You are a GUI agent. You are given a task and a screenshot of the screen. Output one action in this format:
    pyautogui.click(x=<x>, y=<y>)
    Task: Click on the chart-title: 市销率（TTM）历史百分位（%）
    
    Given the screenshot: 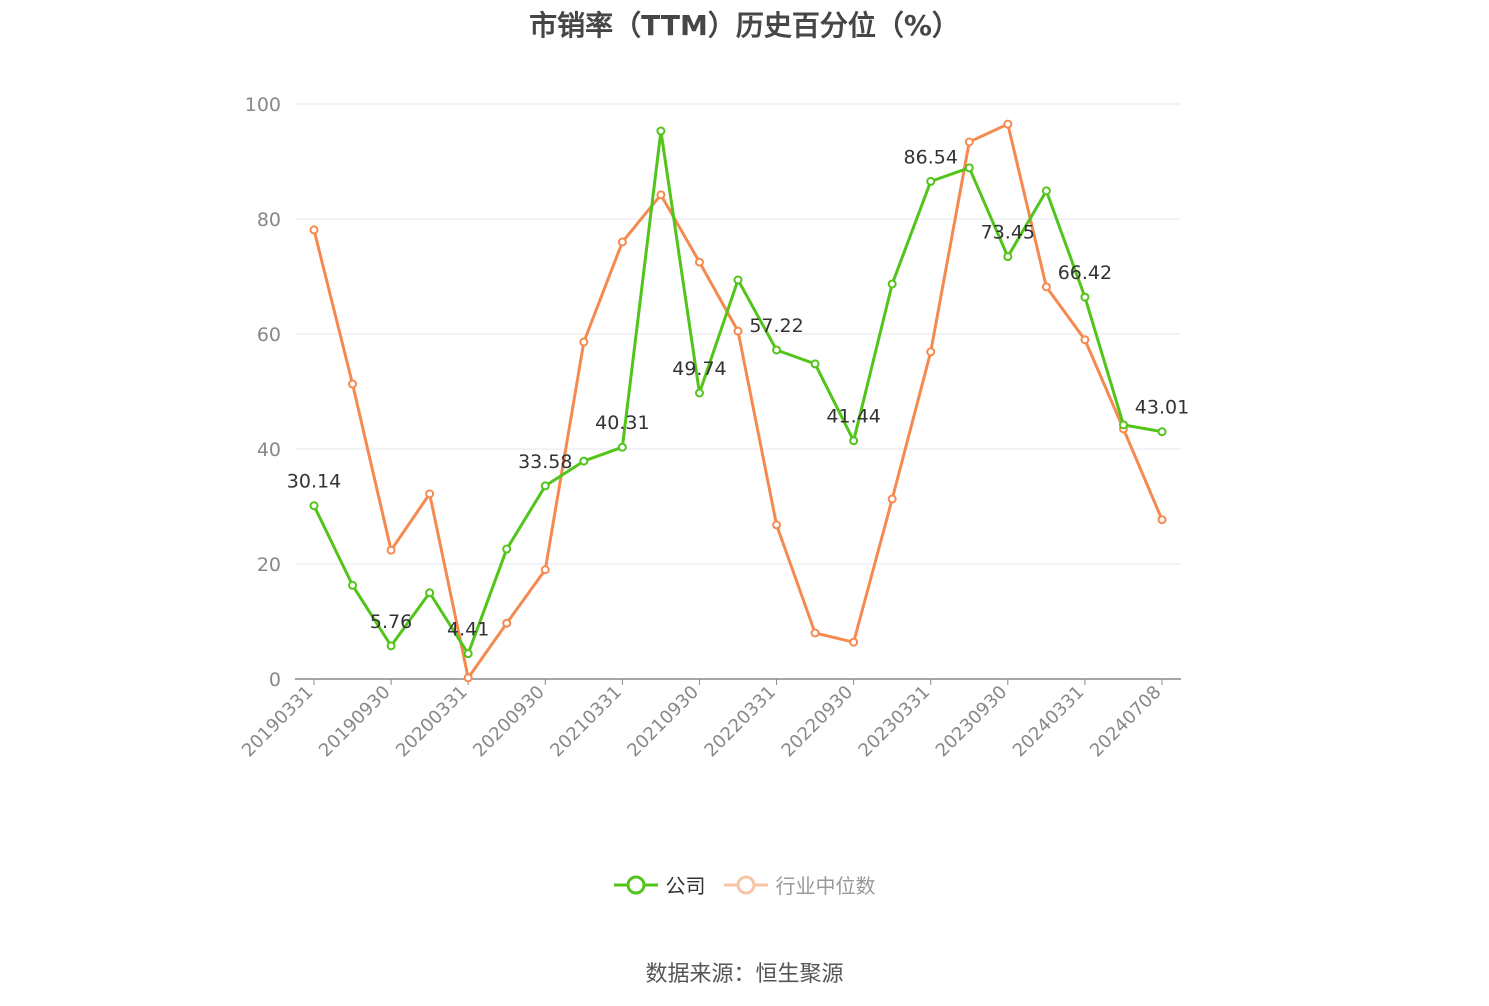 What is the action you would take?
    pyautogui.click(x=744, y=25)
    